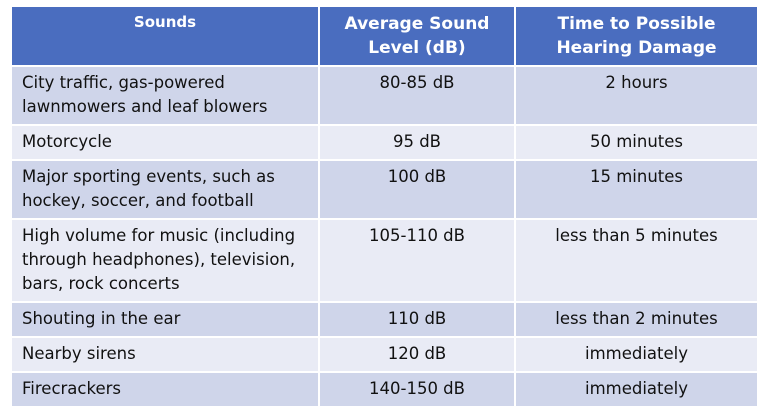  I want to click on table-cell: 110 dB, so click(417, 319).